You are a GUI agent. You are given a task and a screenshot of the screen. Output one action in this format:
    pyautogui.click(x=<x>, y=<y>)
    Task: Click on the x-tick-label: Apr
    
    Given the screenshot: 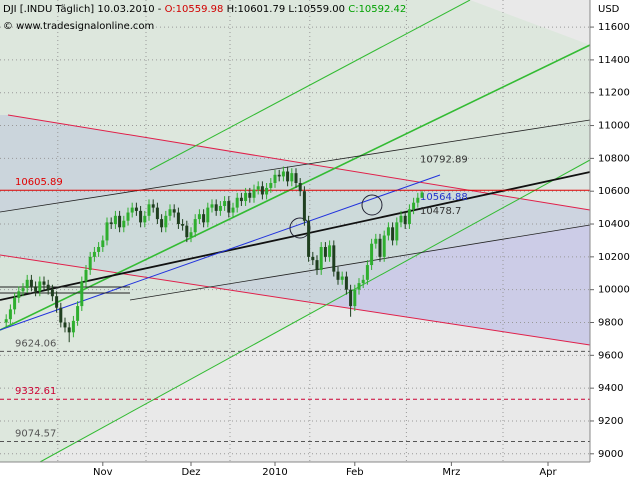 What is the action you would take?
    pyautogui.click(x=548, y=472)
    